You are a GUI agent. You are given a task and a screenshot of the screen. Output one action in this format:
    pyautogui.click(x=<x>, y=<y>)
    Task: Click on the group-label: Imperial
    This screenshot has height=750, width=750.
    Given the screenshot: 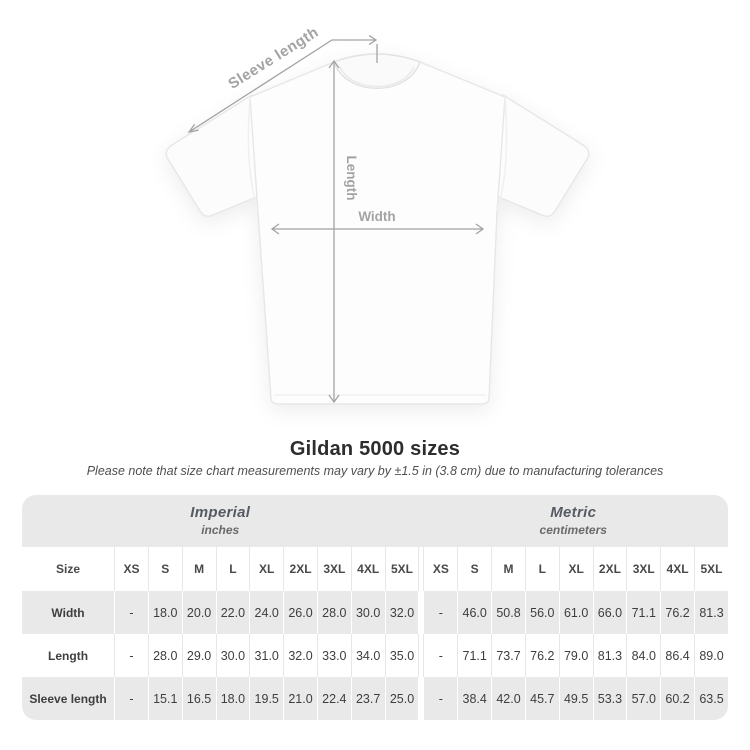 What is the action you would take?
    pyautogui.click(x=220, y=512)
    